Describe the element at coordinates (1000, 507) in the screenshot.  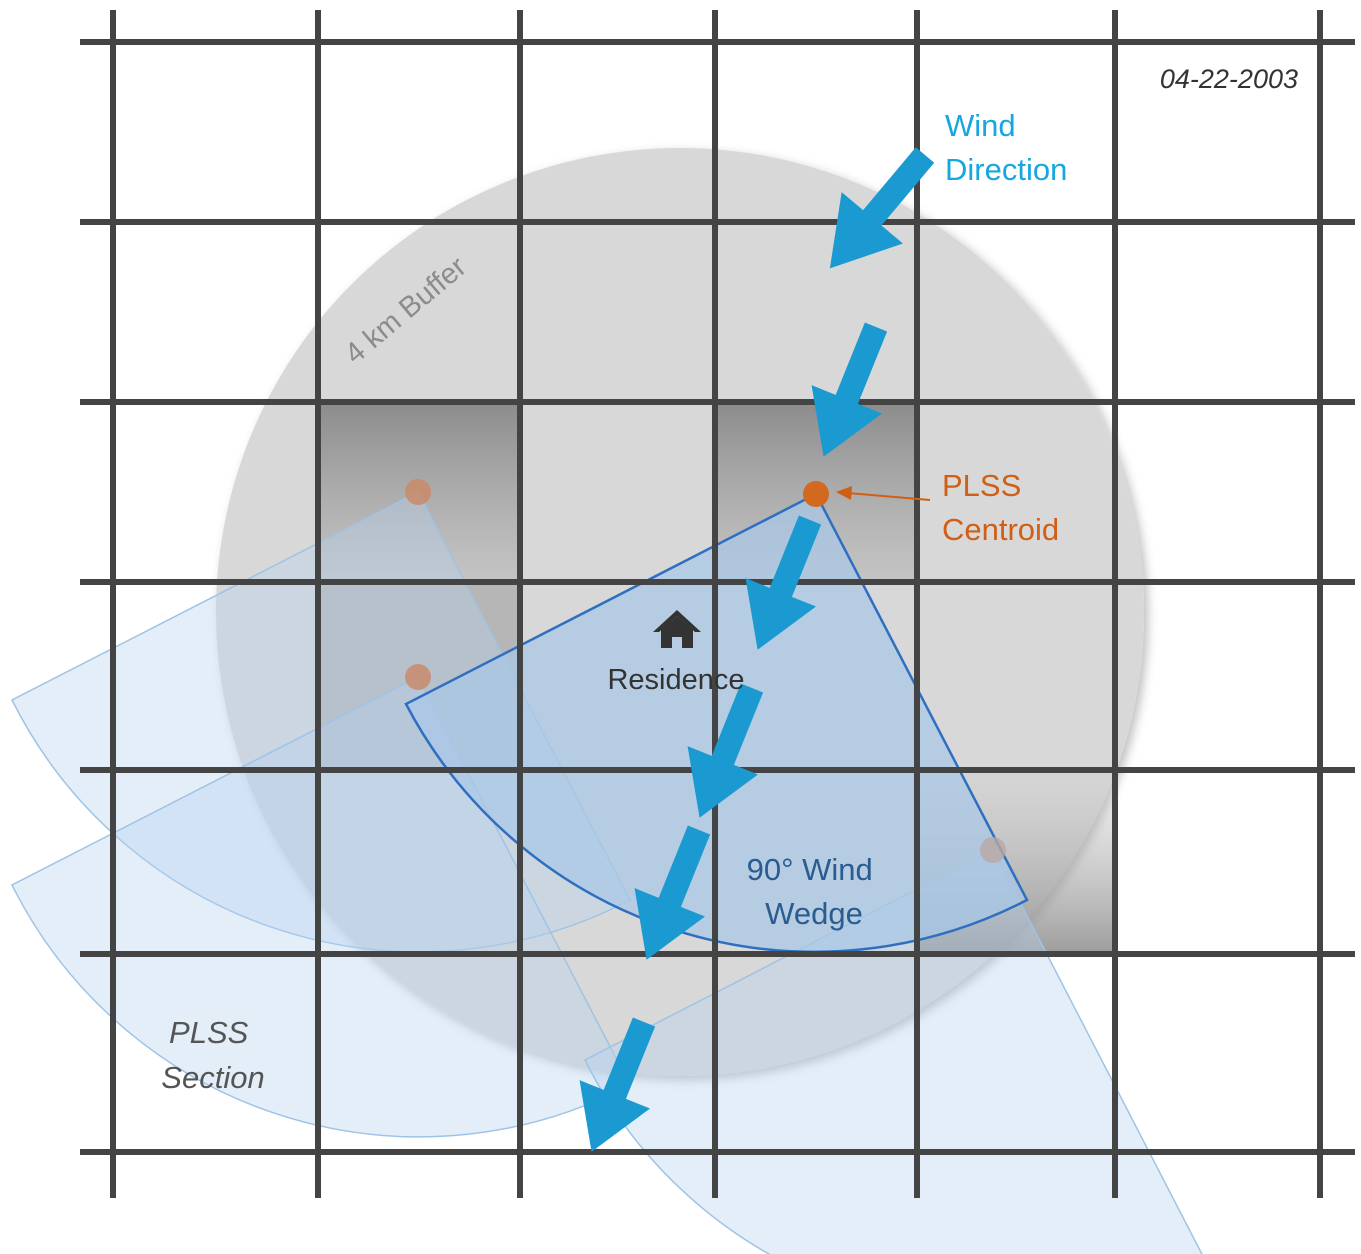
I see `plss-centroid-label: PLSS Centroid` at that location.